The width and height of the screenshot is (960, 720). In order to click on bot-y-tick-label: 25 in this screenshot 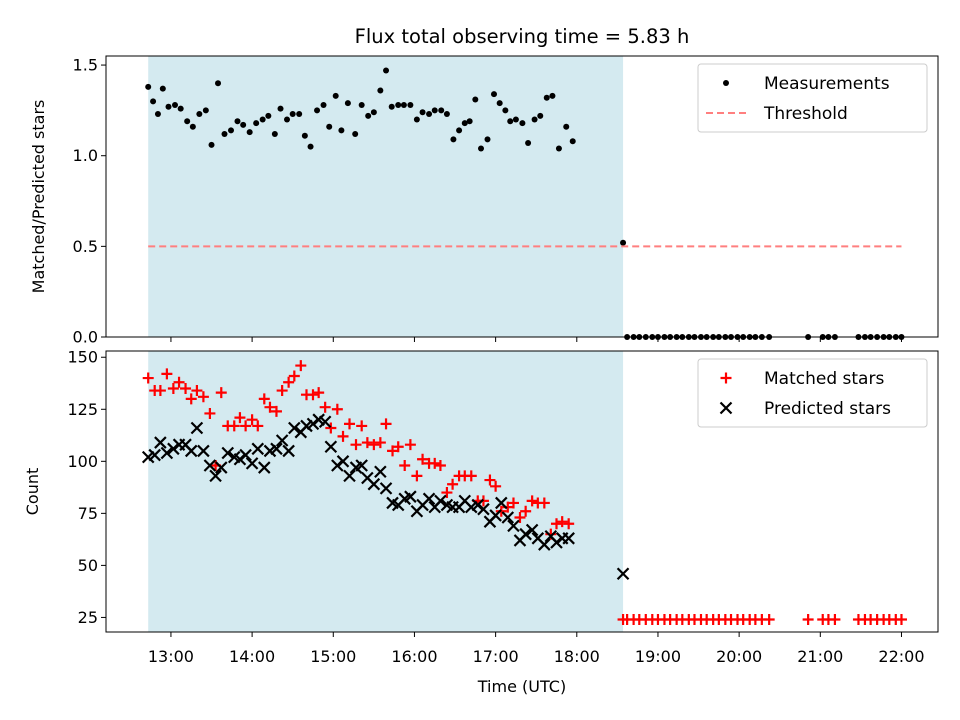, I will do `click(88, 617)`.